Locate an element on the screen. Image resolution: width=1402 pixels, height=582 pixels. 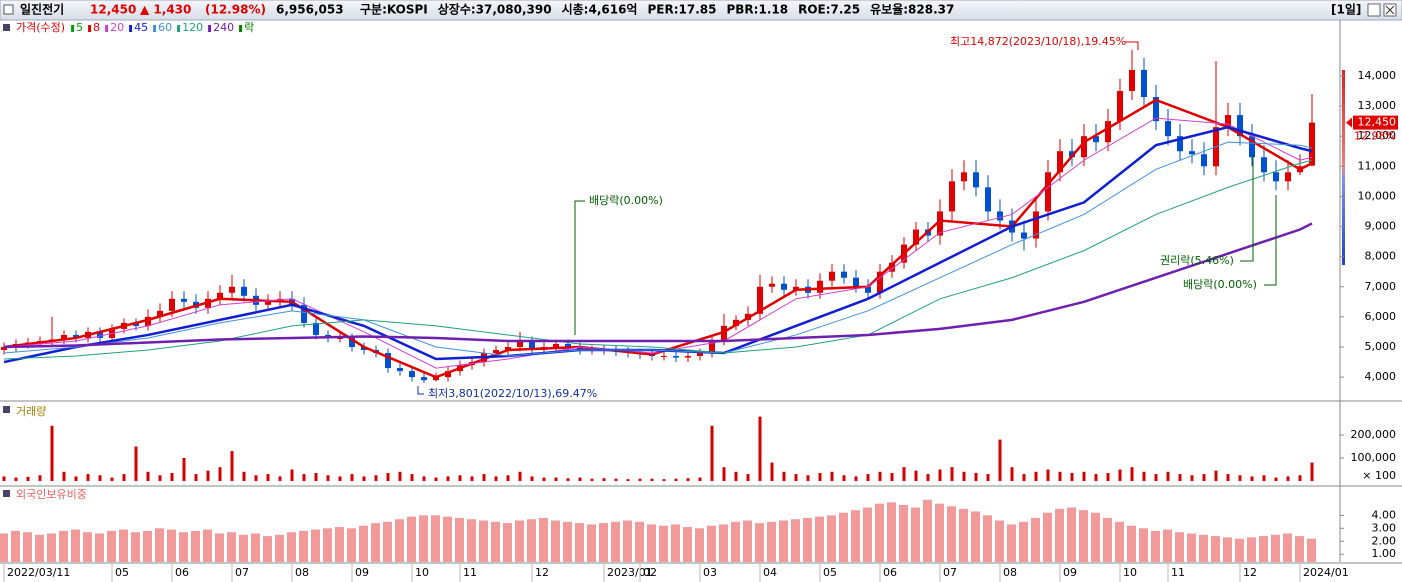
stock-name: 일진전기 is located at coordinates (42, 9).